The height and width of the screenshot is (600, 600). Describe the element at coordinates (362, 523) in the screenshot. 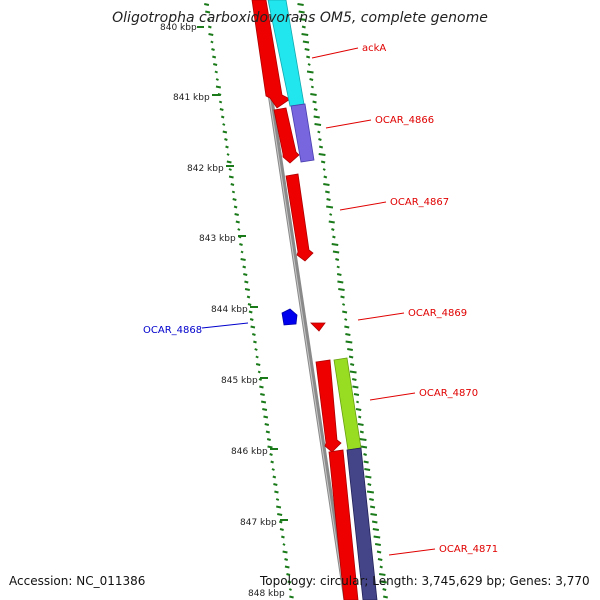

I see `feature-navy` at that location.